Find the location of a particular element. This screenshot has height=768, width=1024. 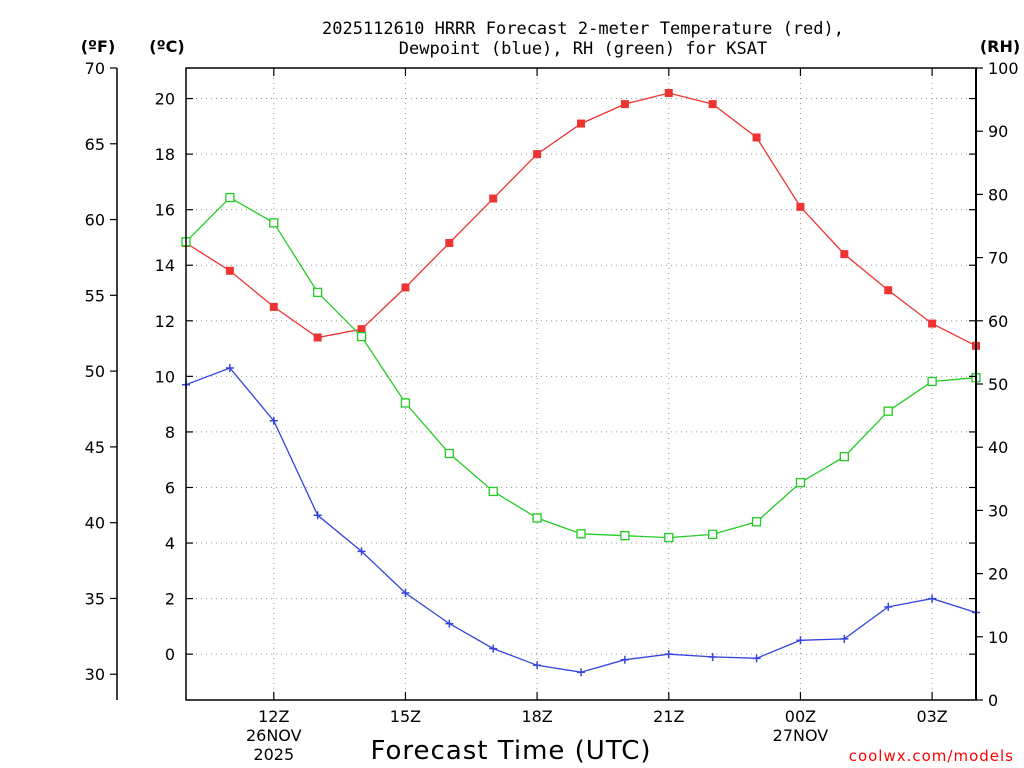

celsius-tick-label: 14 is located at coordinates (165, 265).